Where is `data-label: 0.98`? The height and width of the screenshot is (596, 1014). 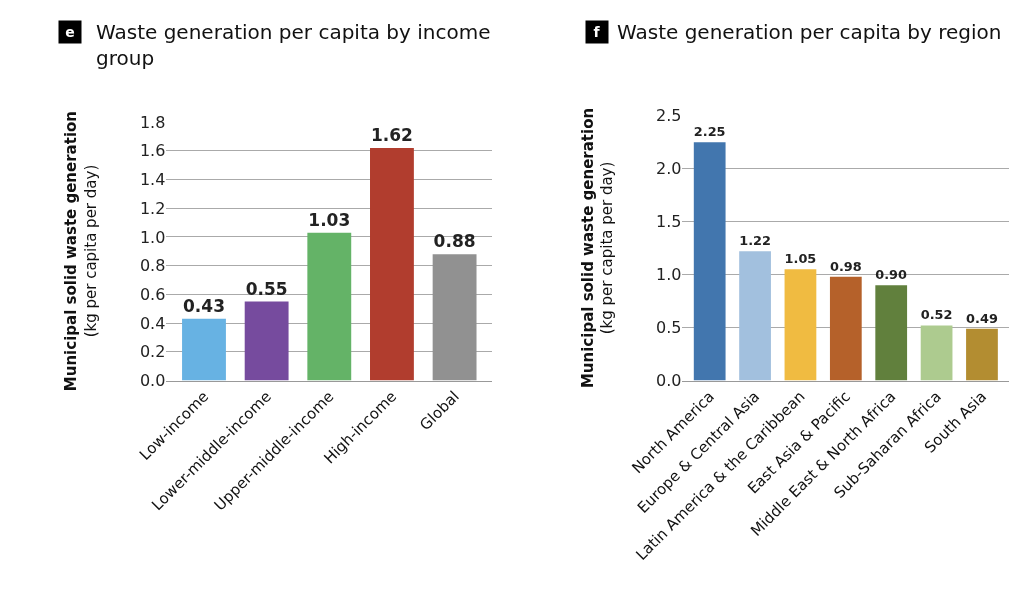 data-label: 0.98 is located at coordinates (845, 266).